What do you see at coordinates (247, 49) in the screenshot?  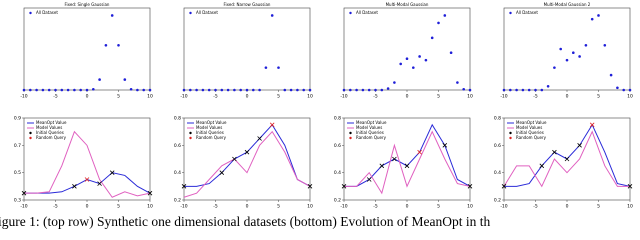 I see `plot-frame` at bounding box center [247, 49].